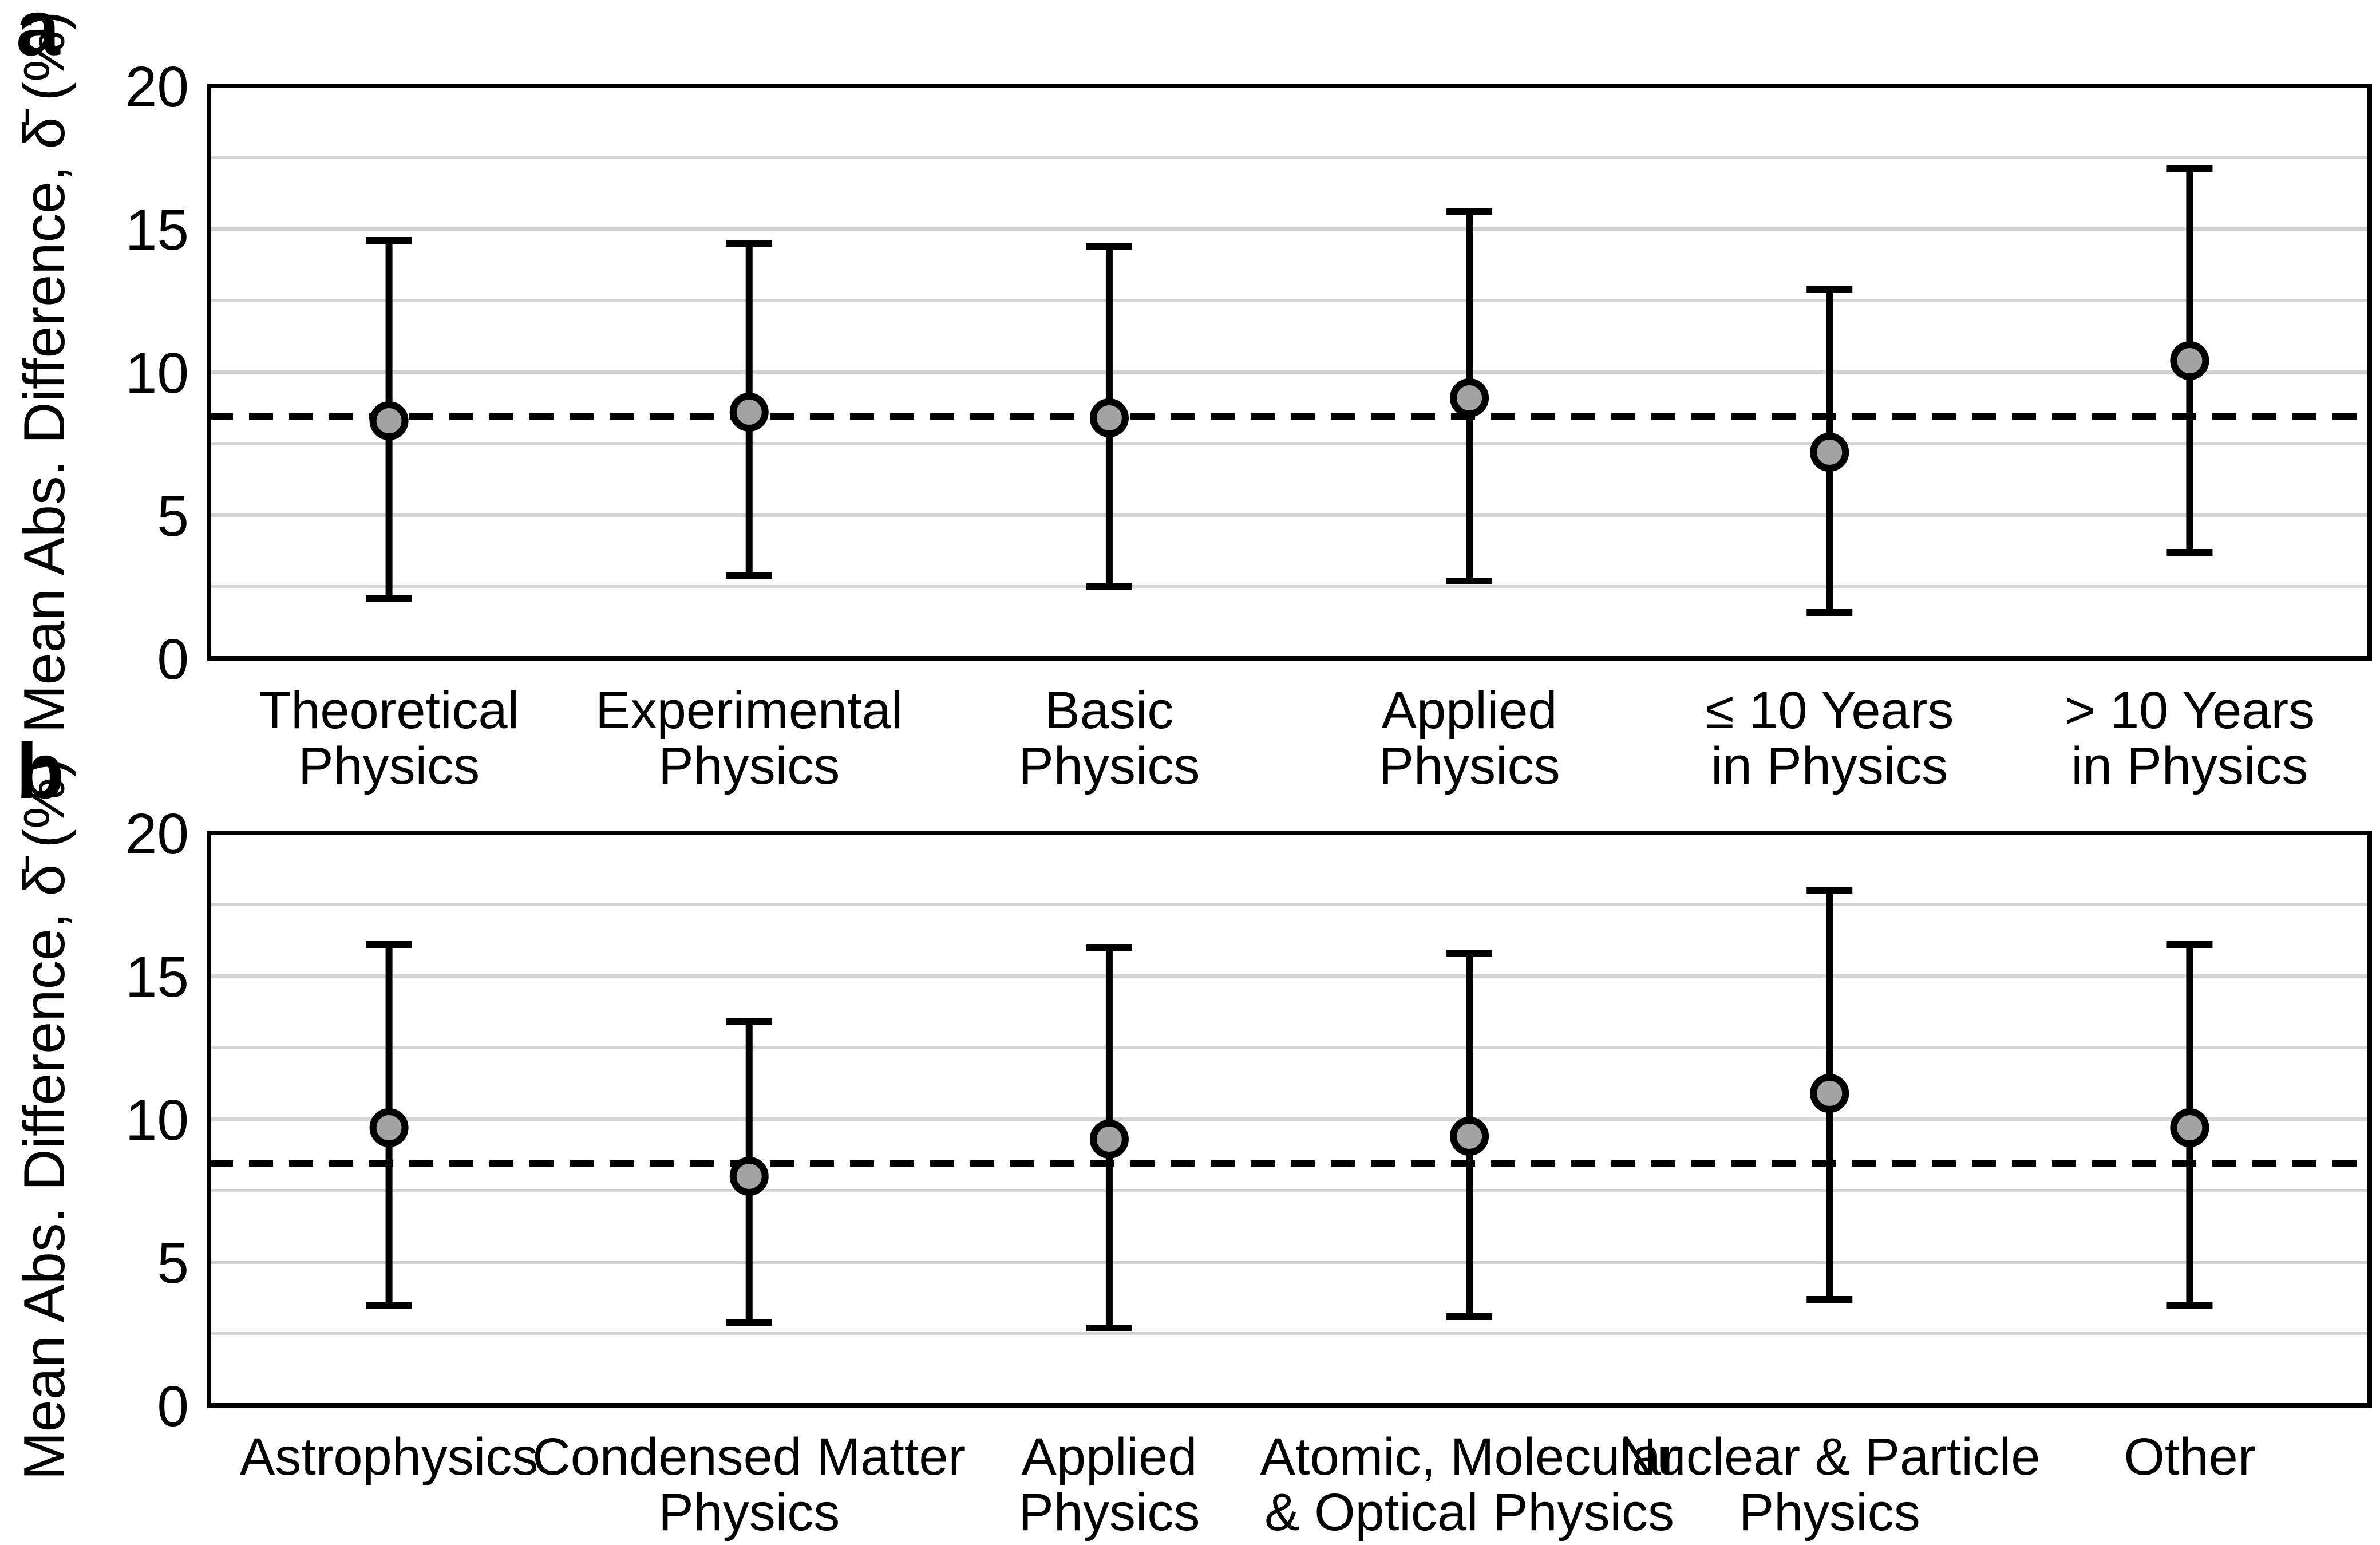 This screenshot has width=2380, height=1545. Describe the element at coordinates (389, 738) in the screenshot. I see `x-category-label: Theoretical Physics` at that location.